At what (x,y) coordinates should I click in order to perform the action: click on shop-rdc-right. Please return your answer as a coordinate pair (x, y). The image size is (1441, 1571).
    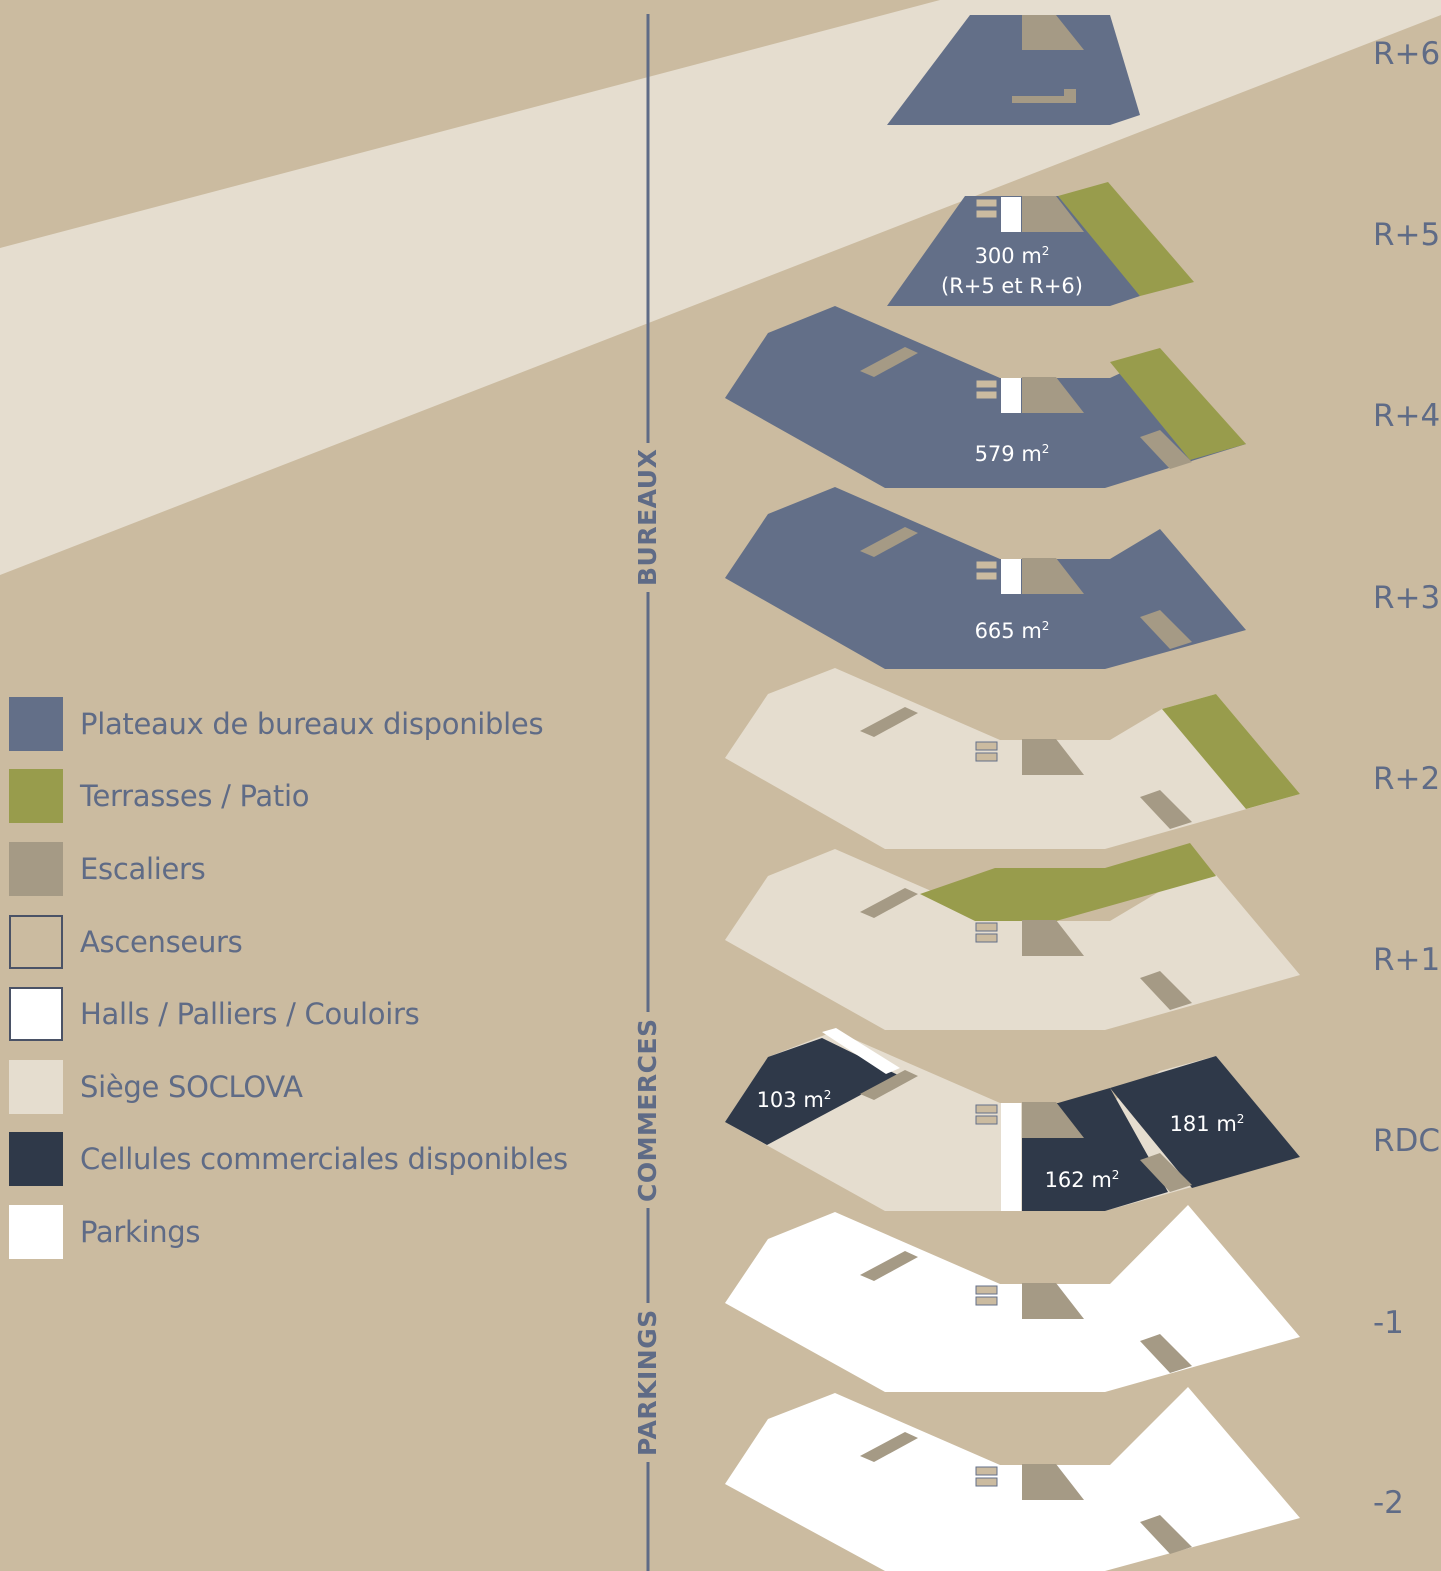
    Looking at the image, I should click on (1205, 1122).